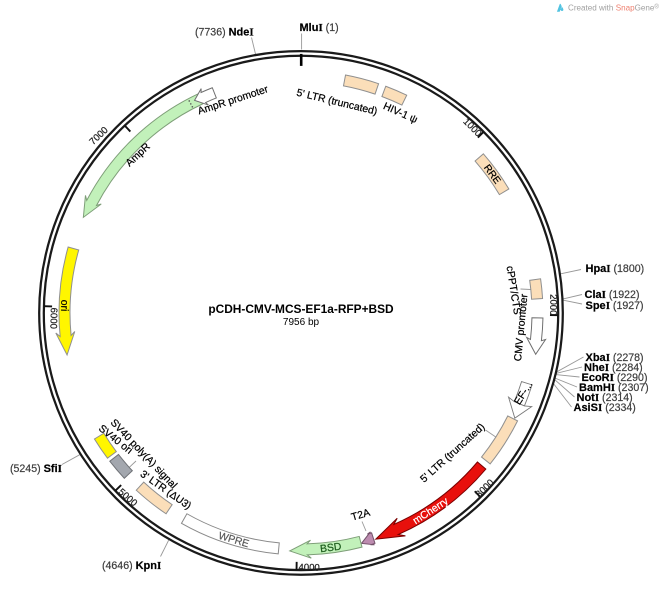 This screenshot has height=595, width=660. I want to click on svg-text: (4646) KpnI, so click(131, 566).